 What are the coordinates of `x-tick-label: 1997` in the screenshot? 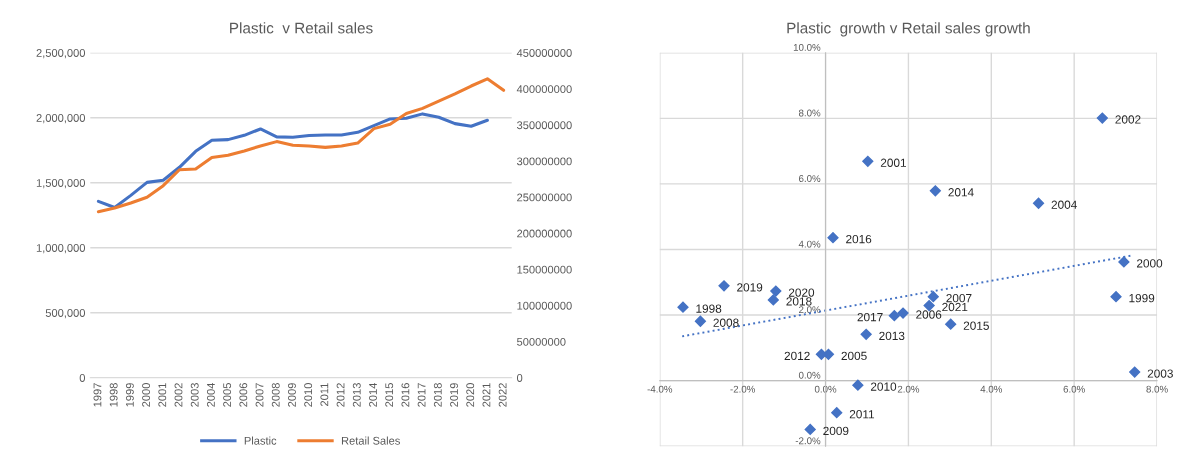 It's located at (97, 395).